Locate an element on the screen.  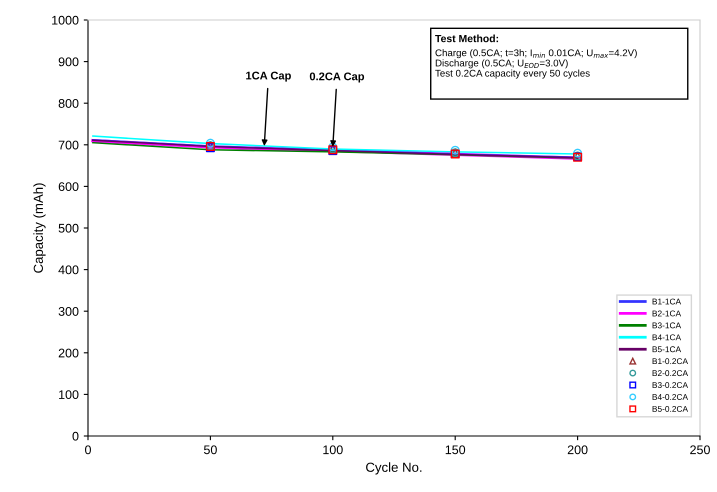
y-tick-label: 100 is located at coordinates (68, 395).